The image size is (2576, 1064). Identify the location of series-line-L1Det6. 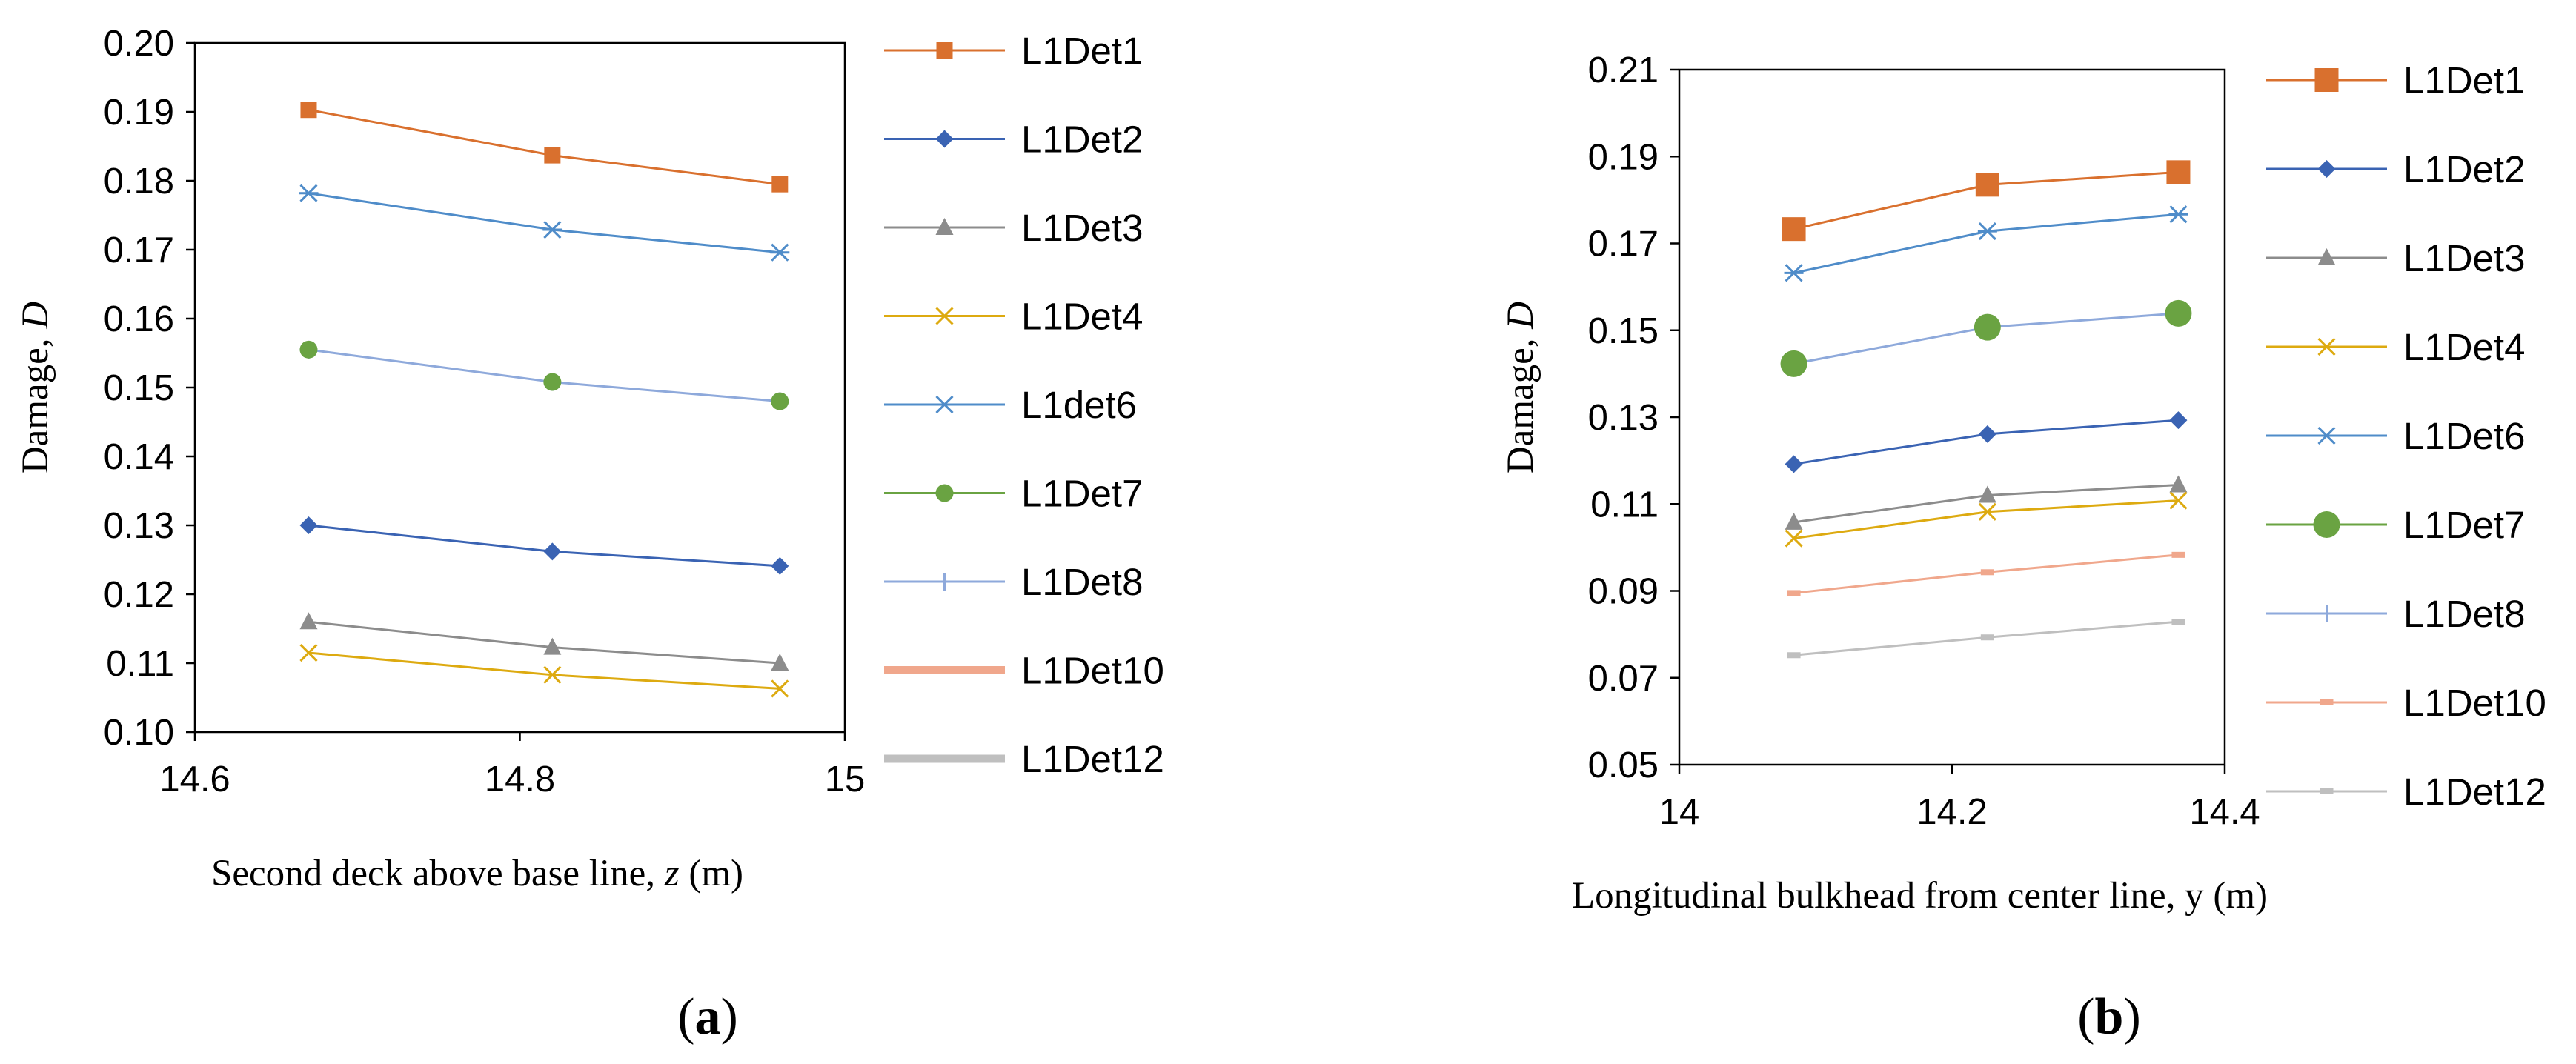
(1986, 243).